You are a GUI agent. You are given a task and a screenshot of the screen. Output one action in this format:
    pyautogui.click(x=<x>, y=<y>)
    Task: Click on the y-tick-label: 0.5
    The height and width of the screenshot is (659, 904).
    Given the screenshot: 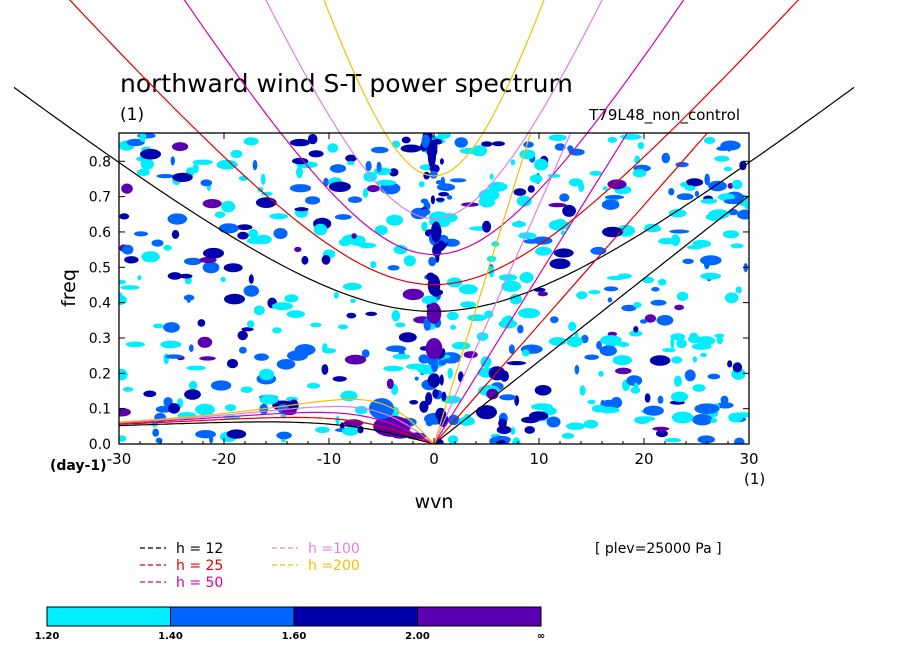 What is the action you would take?
    pyautogui.click(x=100, y=268)
    